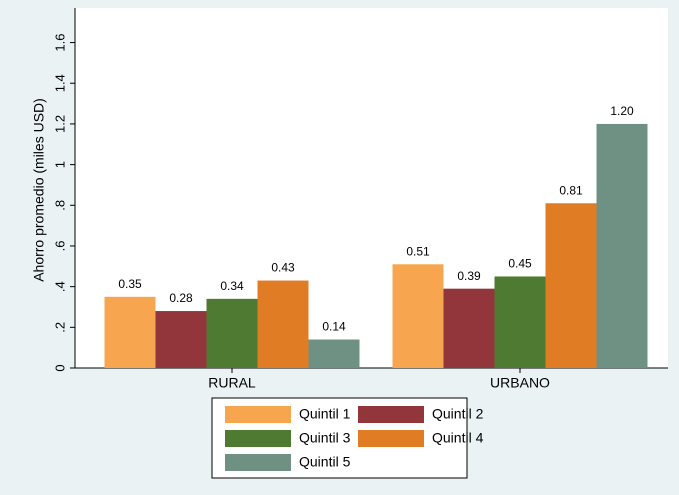  What do you see at coordinates (520, 383) in the screenshot?
I see `x-tick-label: URBANO` at bounding box center [520, 383].